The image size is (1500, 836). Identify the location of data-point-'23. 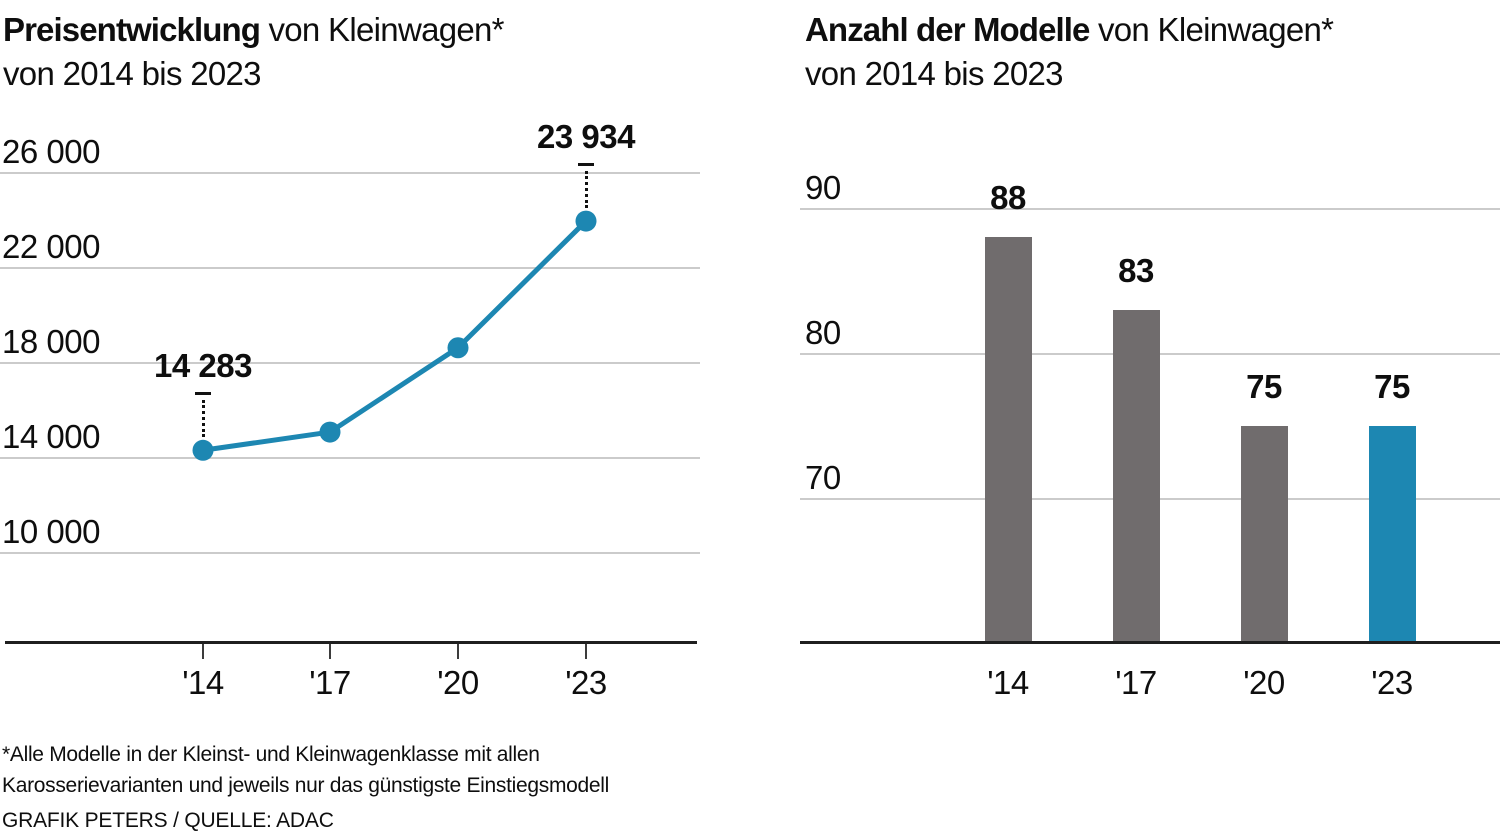
(586, 221).